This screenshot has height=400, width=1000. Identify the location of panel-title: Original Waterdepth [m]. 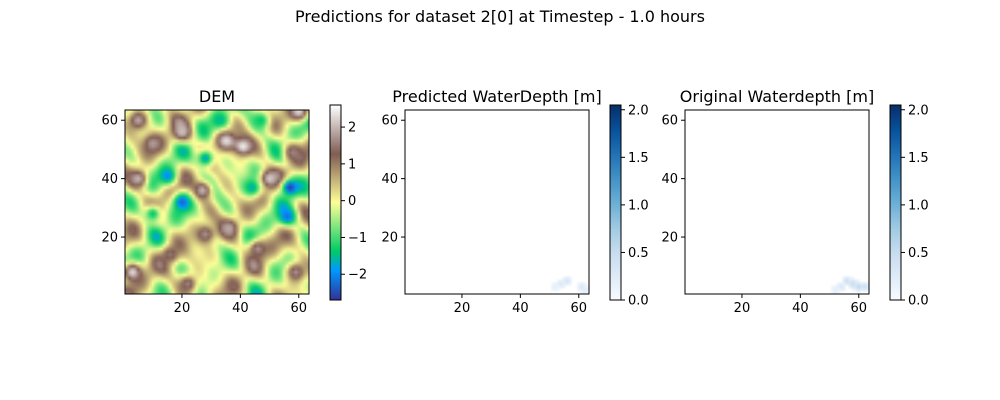
(777, 96).